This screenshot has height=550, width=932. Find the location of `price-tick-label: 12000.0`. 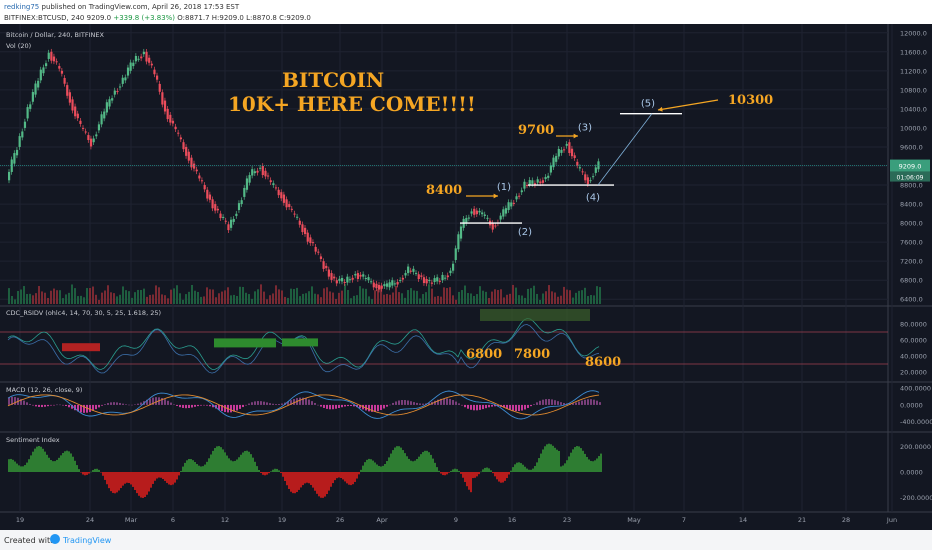

price-tick-label: 12000.0 is located at coordinates (913, 33).